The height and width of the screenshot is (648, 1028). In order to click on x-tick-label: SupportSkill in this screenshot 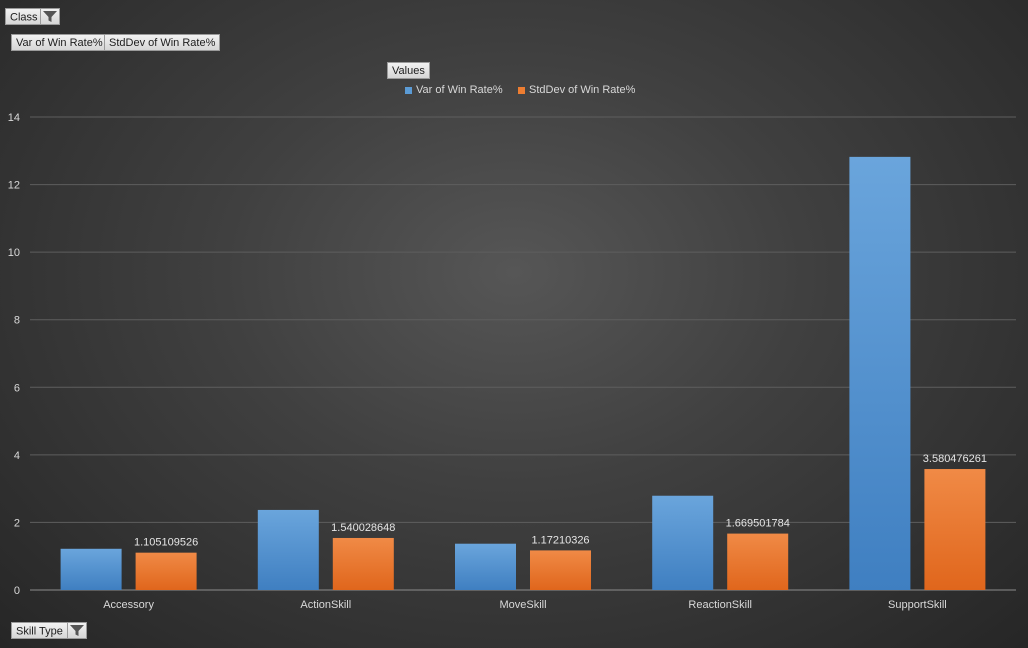, I will do `click(917, 605)`.